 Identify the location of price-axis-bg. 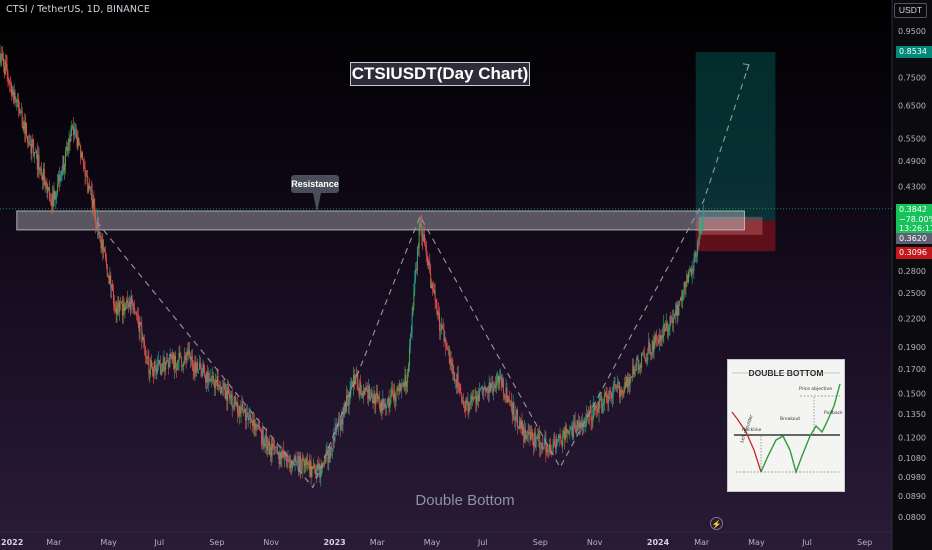
(912, 275).